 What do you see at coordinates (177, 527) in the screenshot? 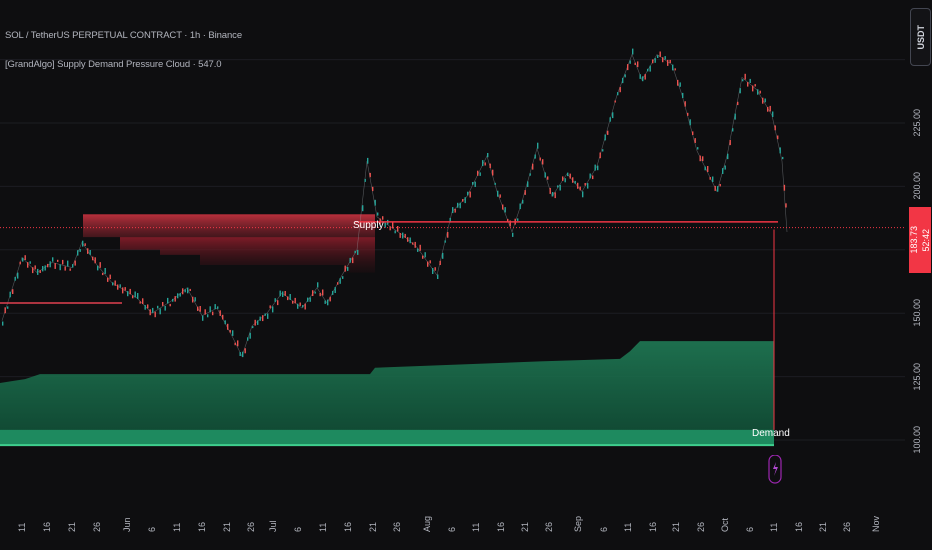
I see `x-tick-label: 11` at bounding box center [177, 527].